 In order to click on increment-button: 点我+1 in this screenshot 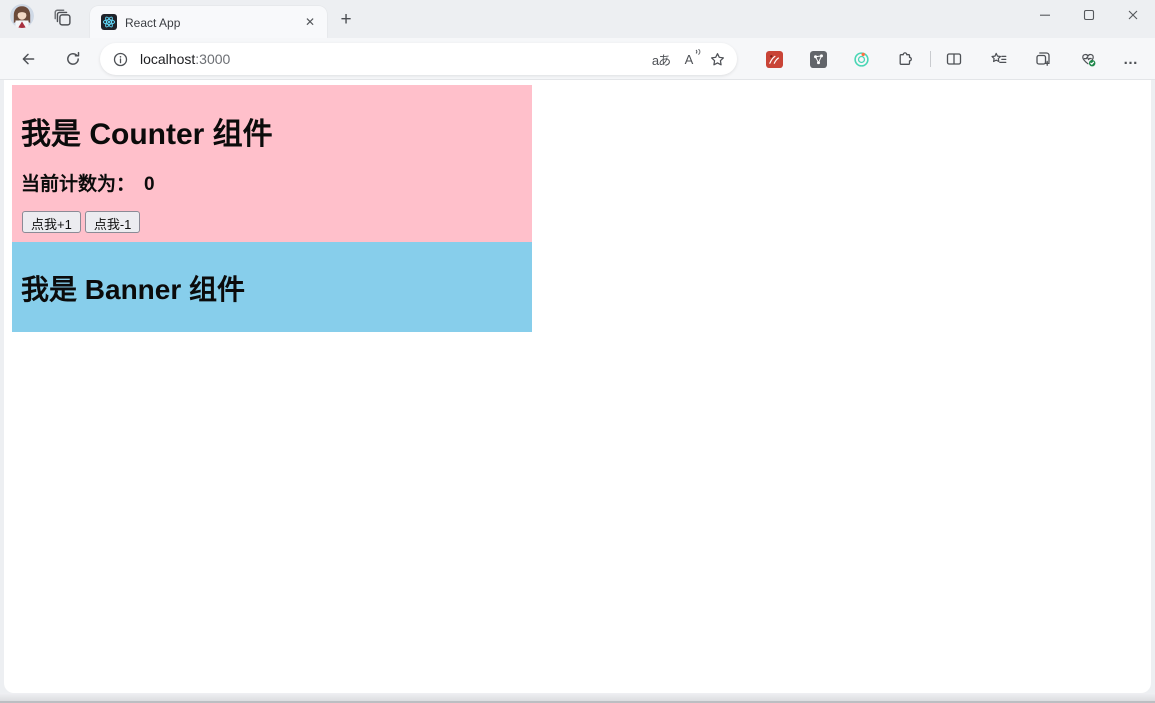, I will do `click(51, 222)`.